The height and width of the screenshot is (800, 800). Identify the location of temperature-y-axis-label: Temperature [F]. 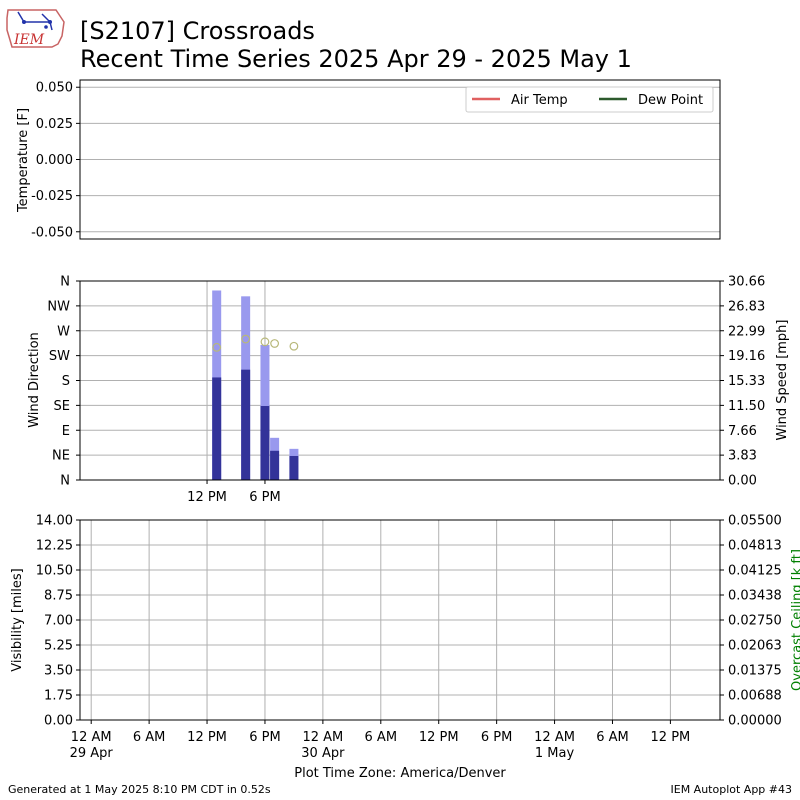
(23, 160).